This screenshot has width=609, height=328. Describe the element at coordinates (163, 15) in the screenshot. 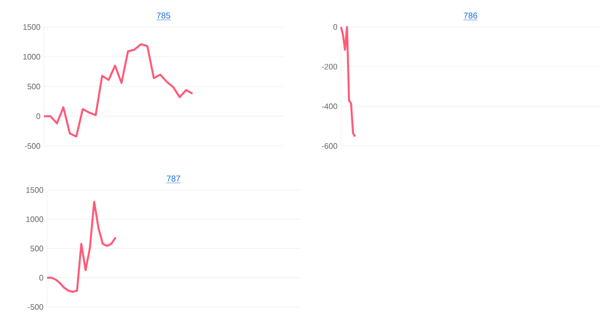

I see `chart-title: 785` at that location.